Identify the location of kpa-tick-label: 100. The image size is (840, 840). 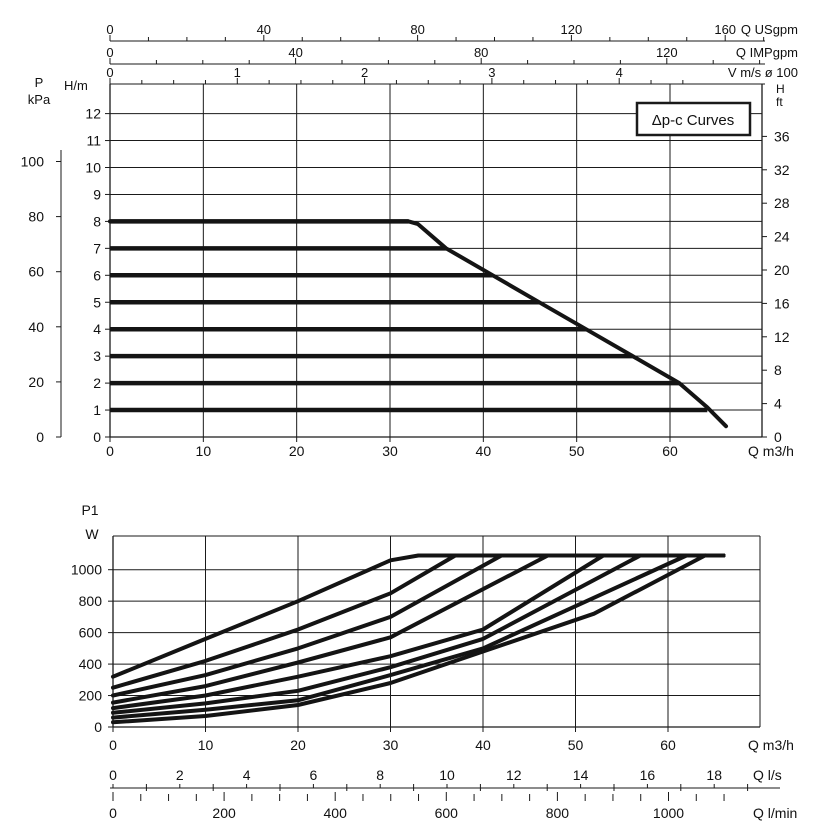
(33, 162).